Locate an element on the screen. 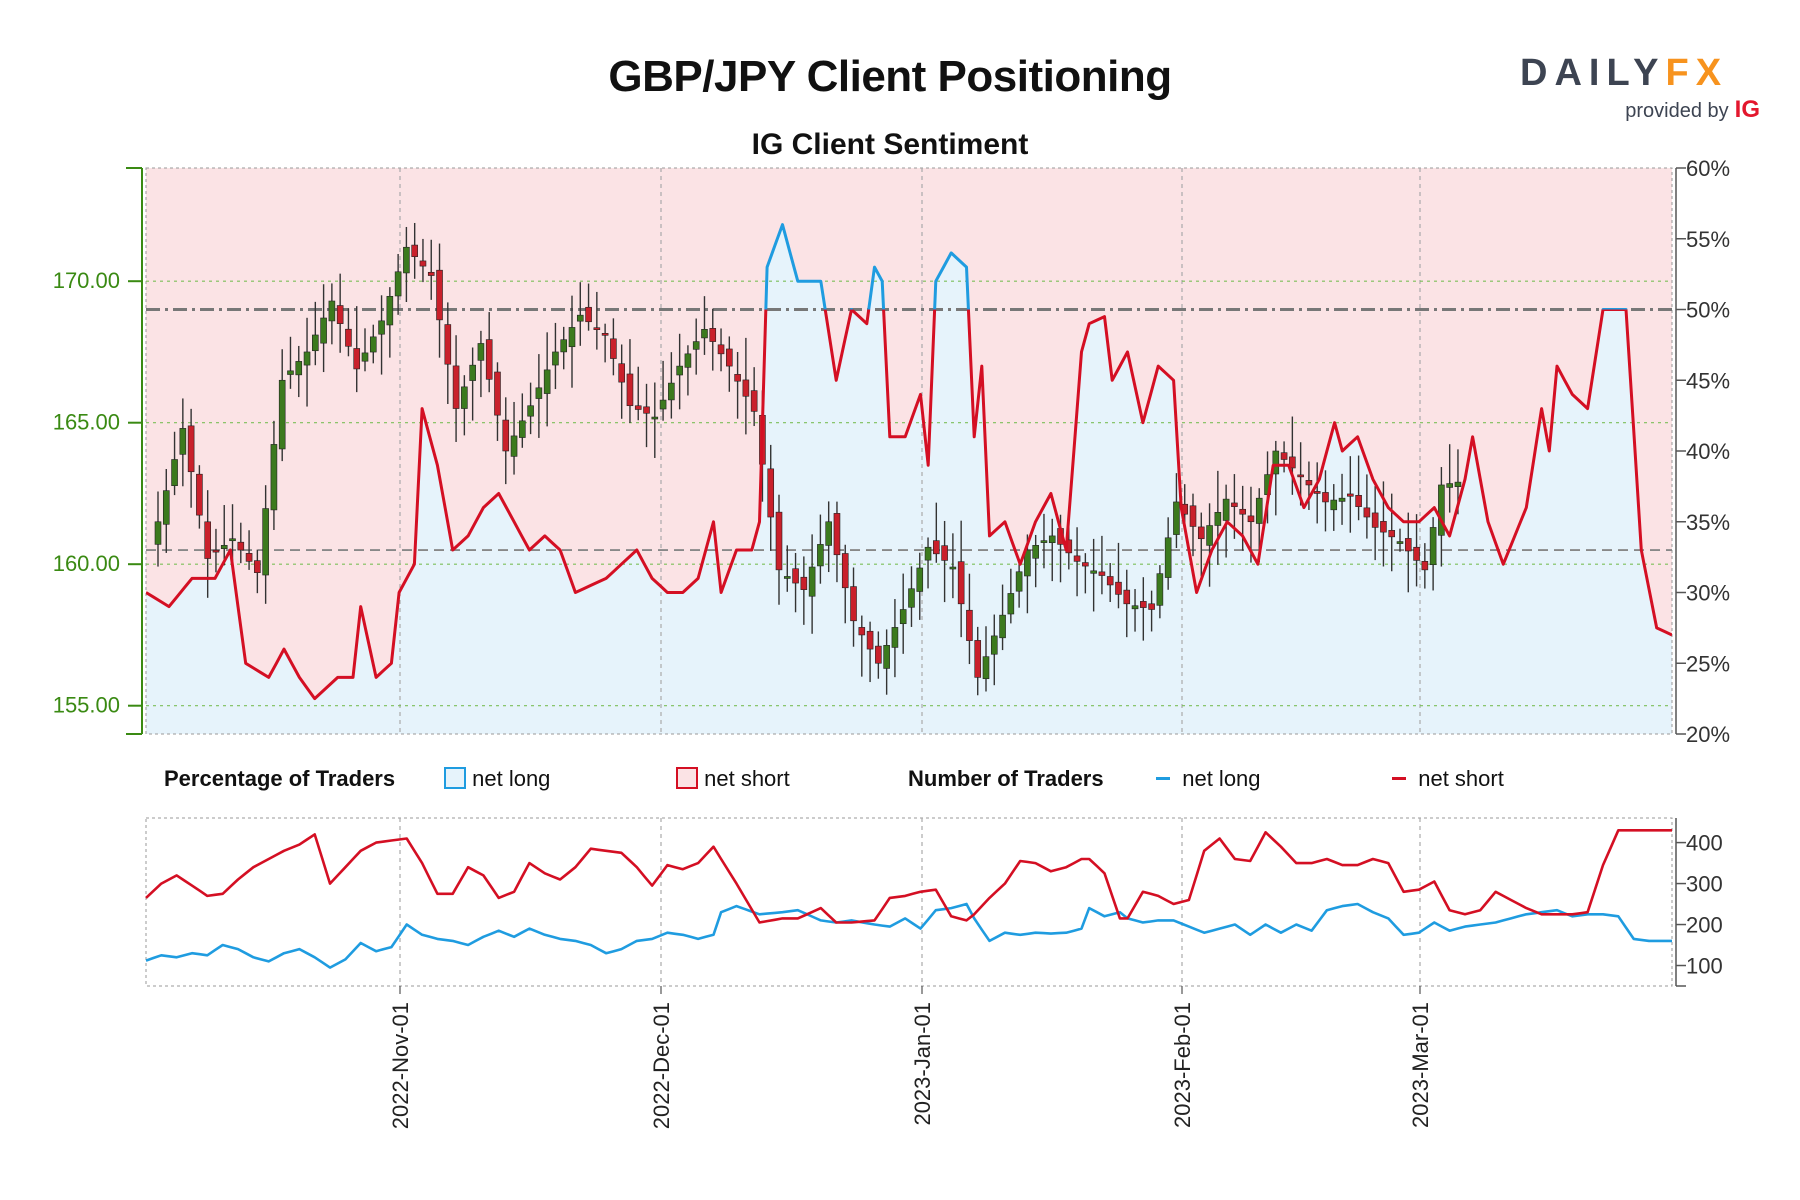 Image resolution: width=1800 pixels, height=1200 pixels. logo-ig: IG is located at coordinates (1747, 109).